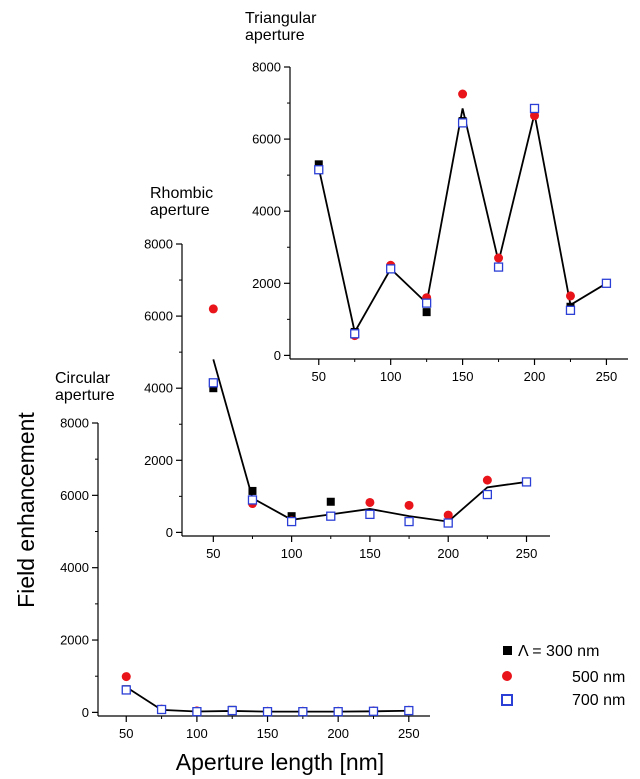  Describe the element at coordinates (370, 553) in the screenshot. I see `x-tick-label-rhombic-150: 150` at that location.